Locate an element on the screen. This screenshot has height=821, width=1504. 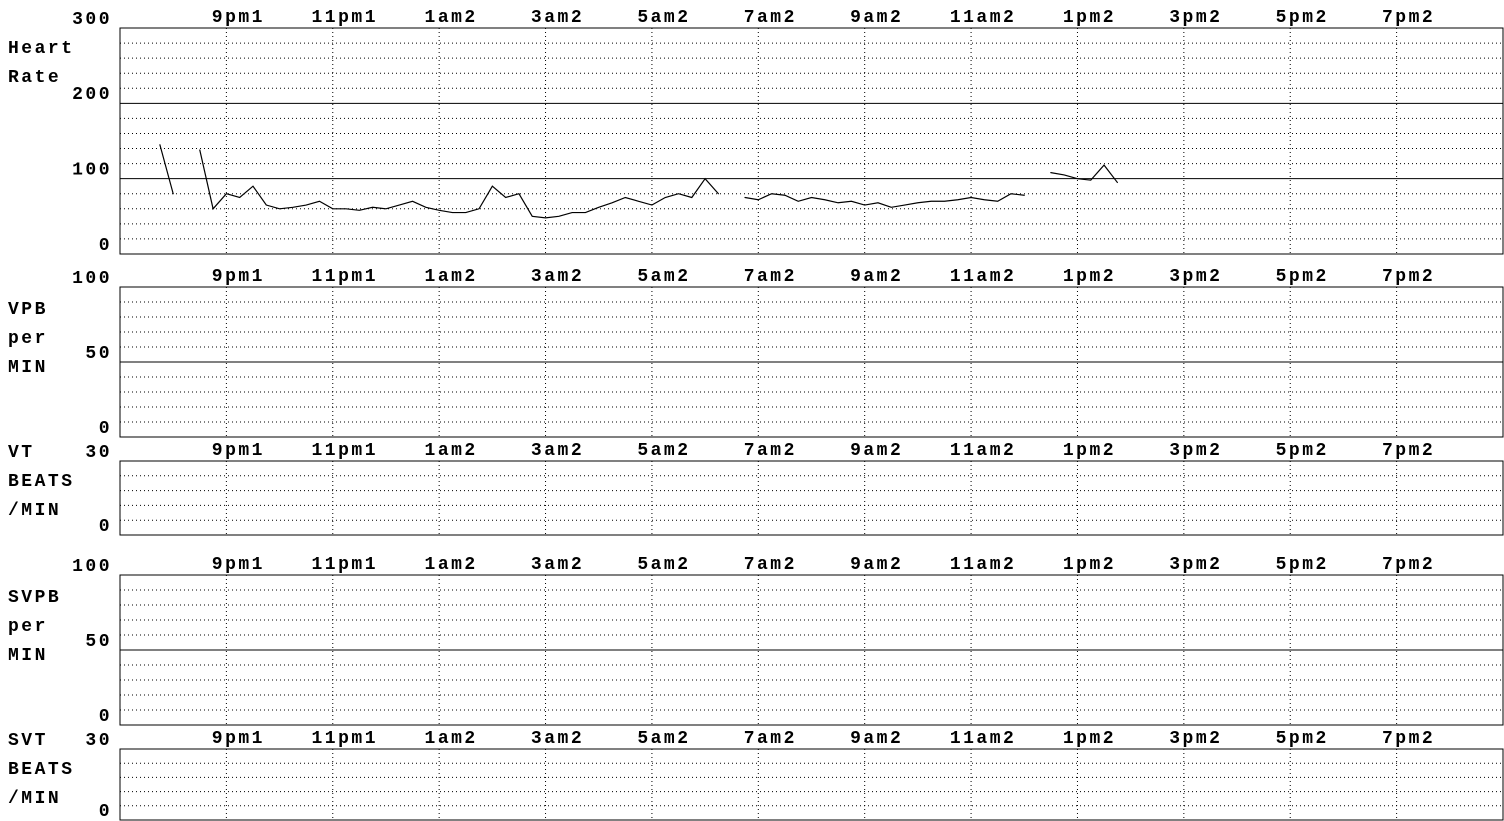
y-tick-label: 200 is located at coordinates (92, 95).